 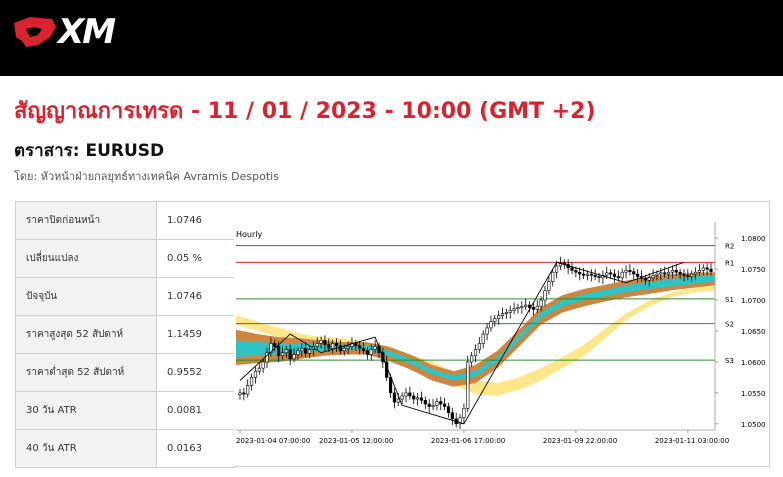 I want to click on table-row: 40 วัน ATR 0.0163, so click(x=125, y=448).